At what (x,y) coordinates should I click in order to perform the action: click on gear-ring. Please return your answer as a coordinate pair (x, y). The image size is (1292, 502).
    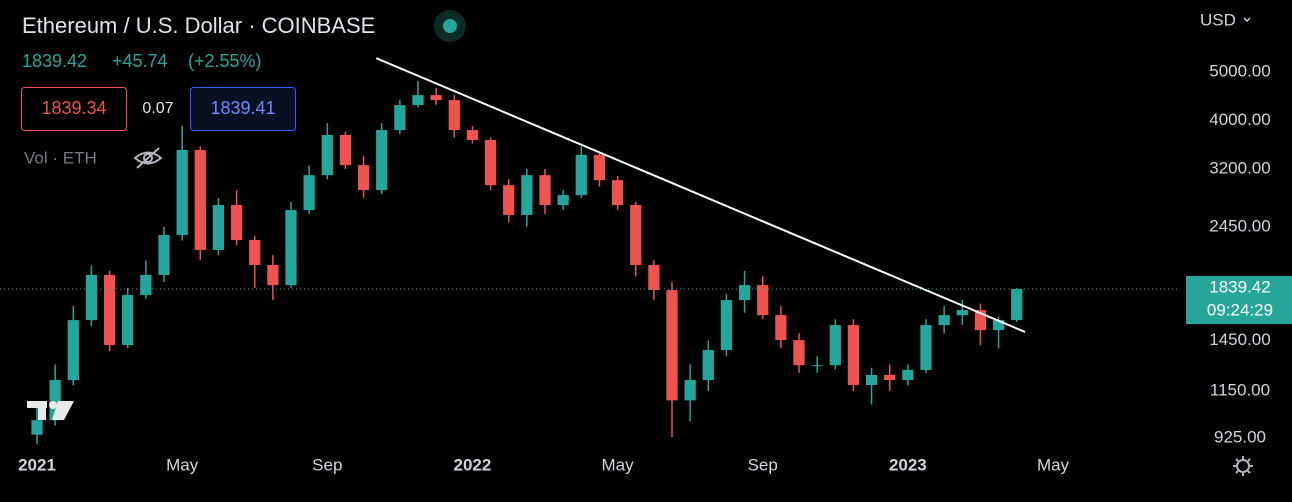
    Looking at the image, I should click on (1243, 466).